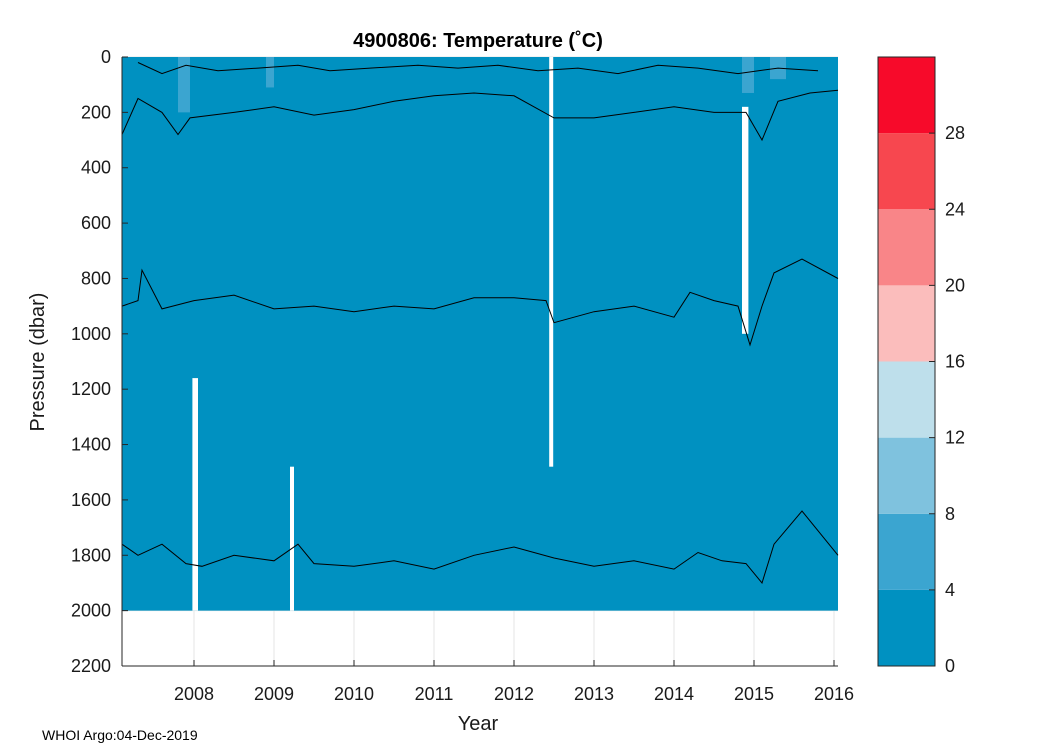 Image resolution: width=1050 pixels, height=750 pixels. I want to click on y-tick-label: 1600, so click(91, 500).